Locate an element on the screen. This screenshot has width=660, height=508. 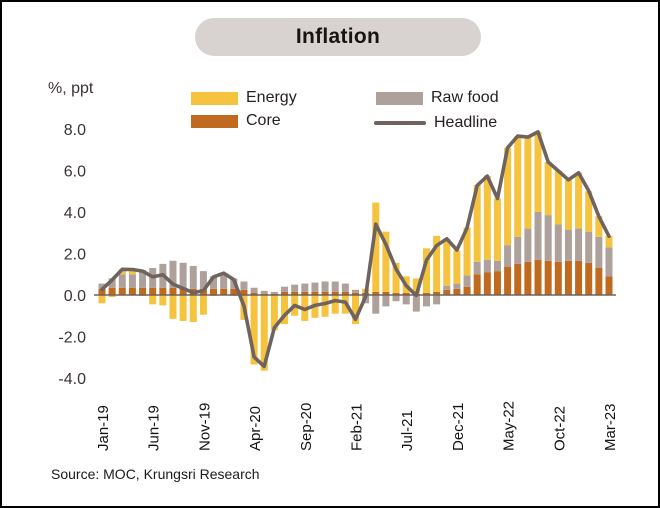
legend-item-core: Core is located at coordinates (236, 121).